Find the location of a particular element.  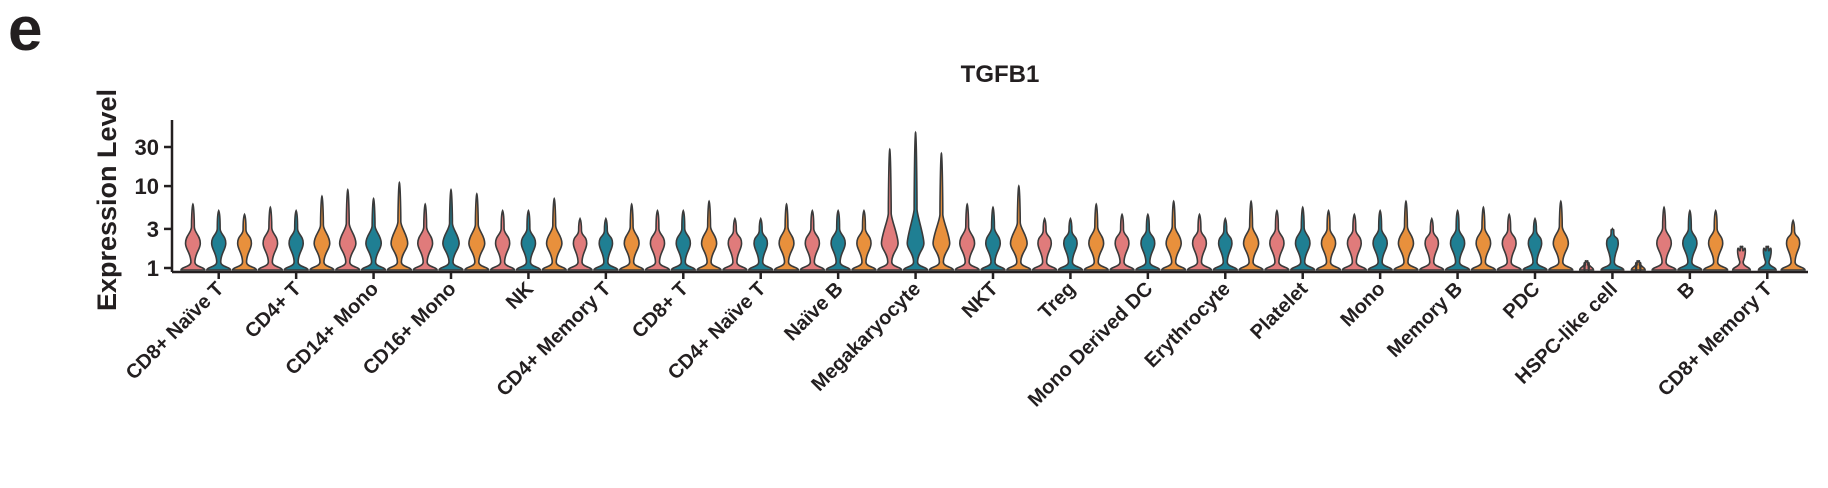

y-tick-label: 3 is located at coordinates (153, 229).